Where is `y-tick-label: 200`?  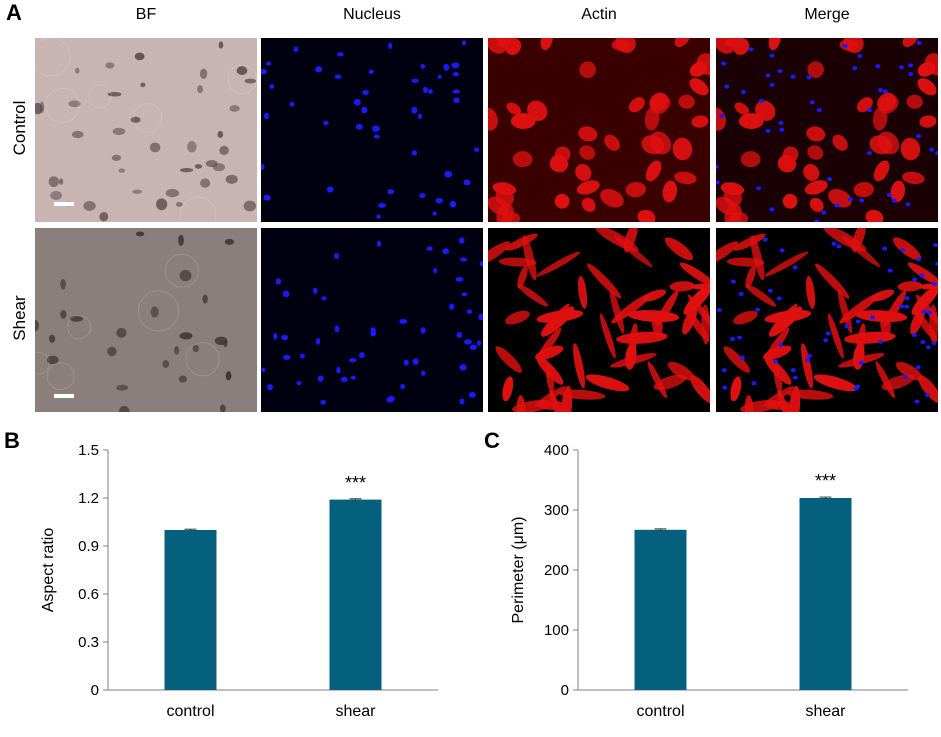 y-tick-label: 200 is located at coordinates (556, 570).